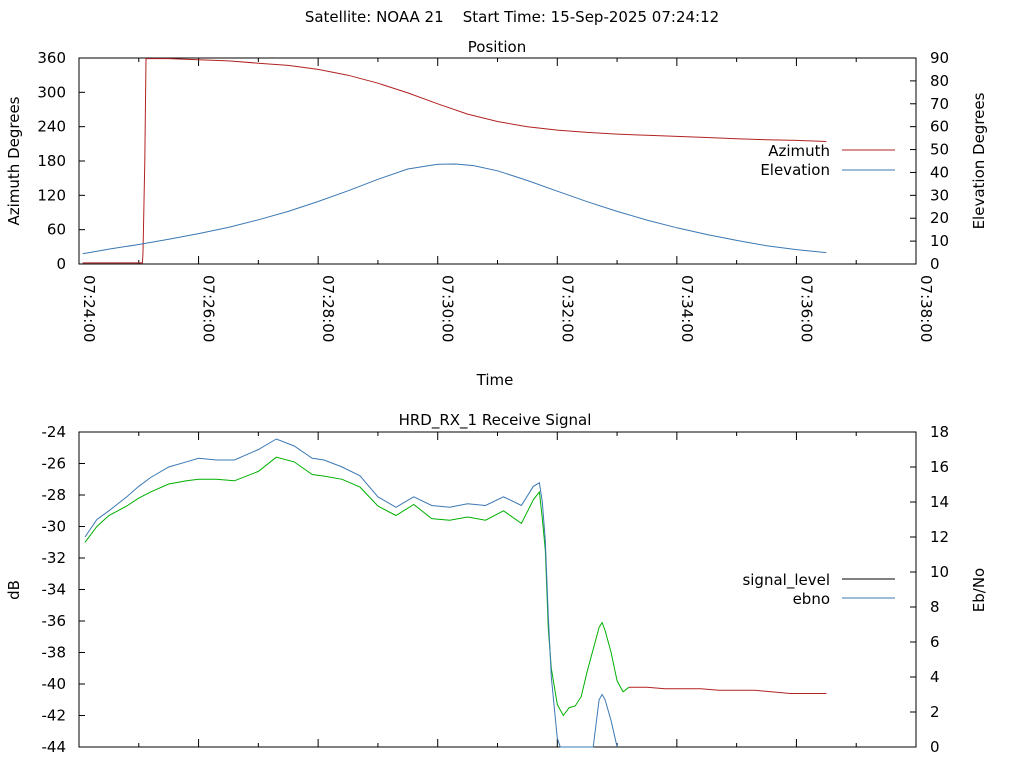  I want to click on right-tick-label: 40, so click(939, 172).